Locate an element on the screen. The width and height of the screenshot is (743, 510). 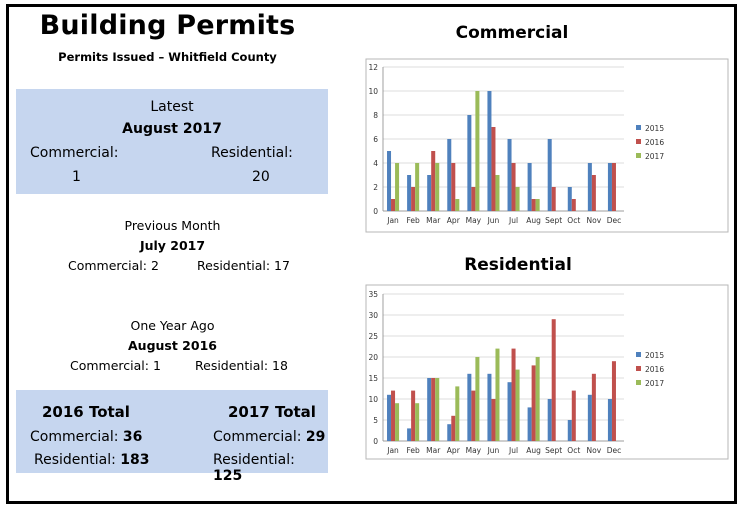
total-2016-residential-label: Residential: is located at coordinates (77, 460).